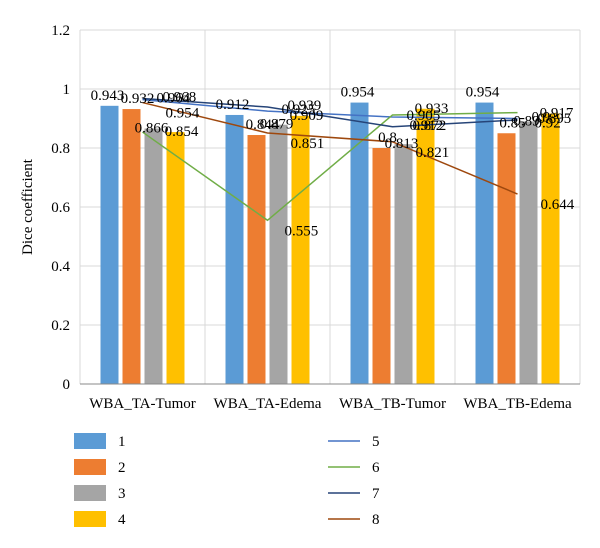 The height and width of the screenshot is (548, 600). I want to click on data-label-bar-4: 0.917, so click(557, 113).